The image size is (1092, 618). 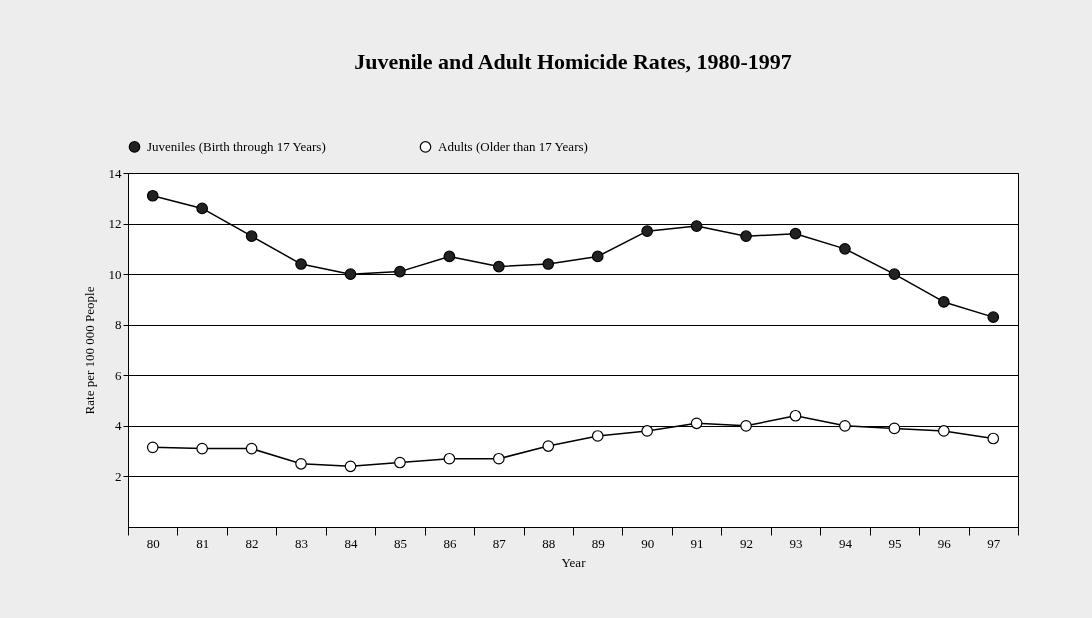 What do you see at coordinates (400, 543) in the screenshot?
I see `x-tick-label: 85` at bounding box center [400, 543].